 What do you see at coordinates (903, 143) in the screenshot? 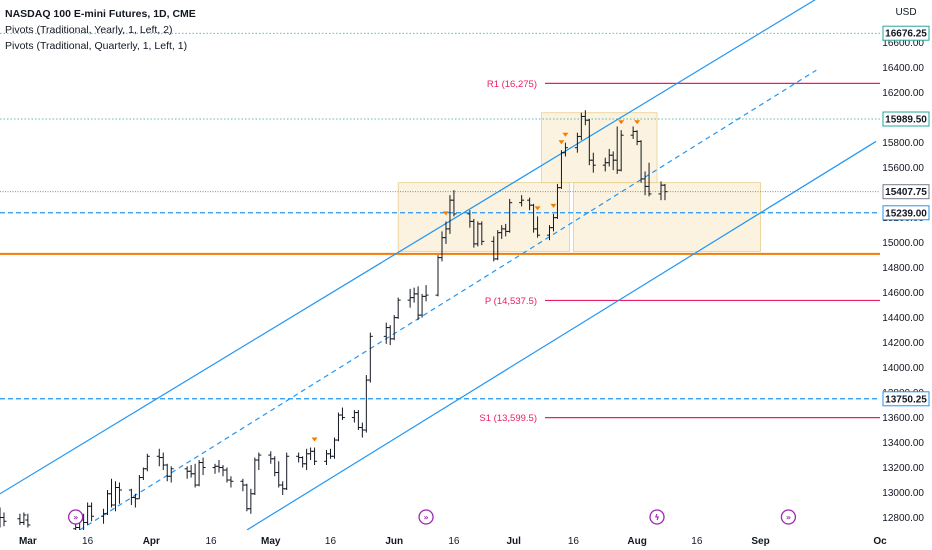
I see `y-tick-label: 15800.00` at bounding box center [903, 143].